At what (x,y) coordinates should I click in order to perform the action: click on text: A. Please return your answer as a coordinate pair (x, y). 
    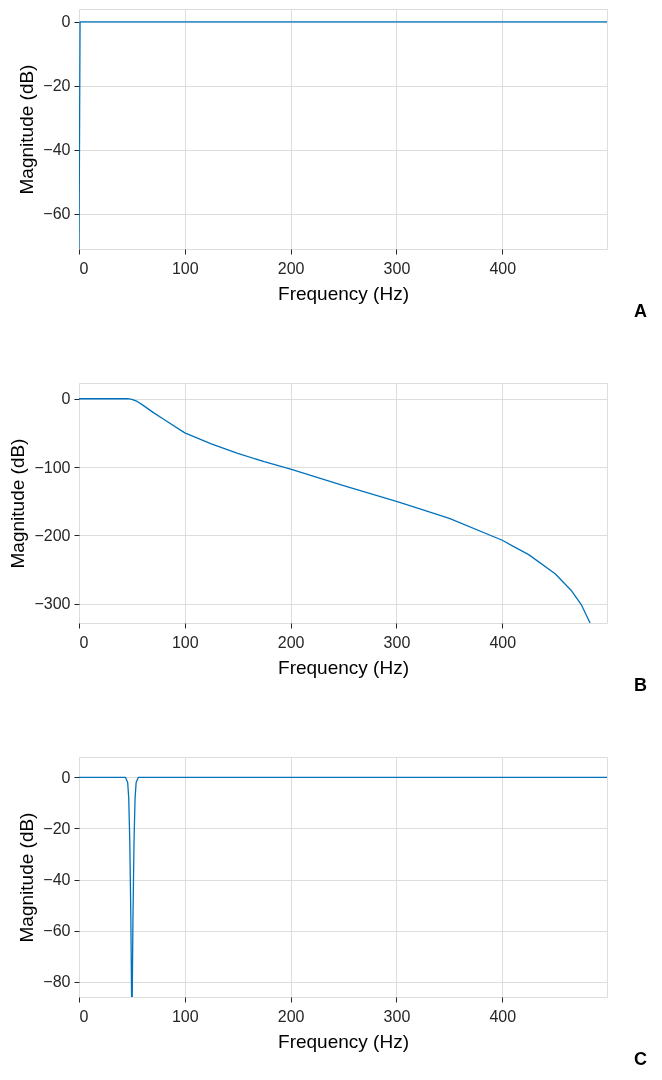
    Looking at the image, I should click on (640, 311).